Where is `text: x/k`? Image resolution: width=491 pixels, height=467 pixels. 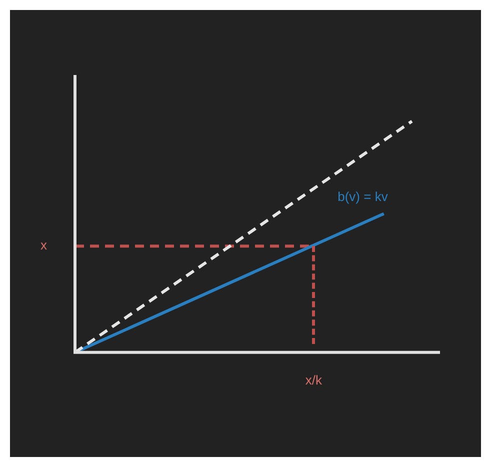
text: x/k is located at coordinates (313, 380).